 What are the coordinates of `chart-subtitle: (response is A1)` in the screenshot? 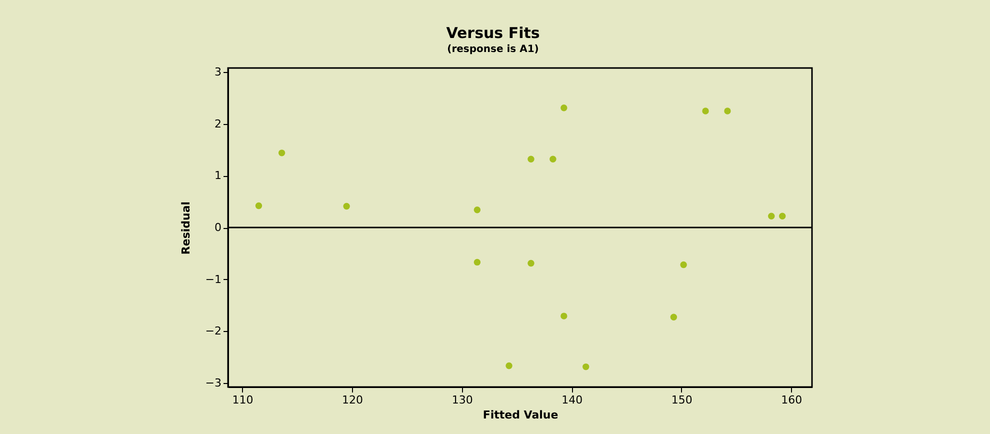 It's located at (493, 50).